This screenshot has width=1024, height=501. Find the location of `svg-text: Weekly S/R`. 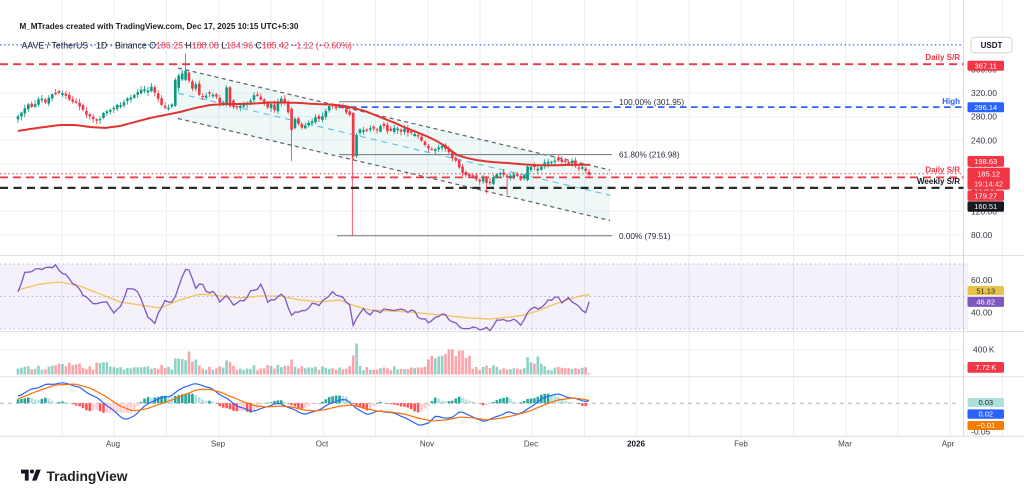

svg-text: Weekly S/R is located at coordinates (938, 181).